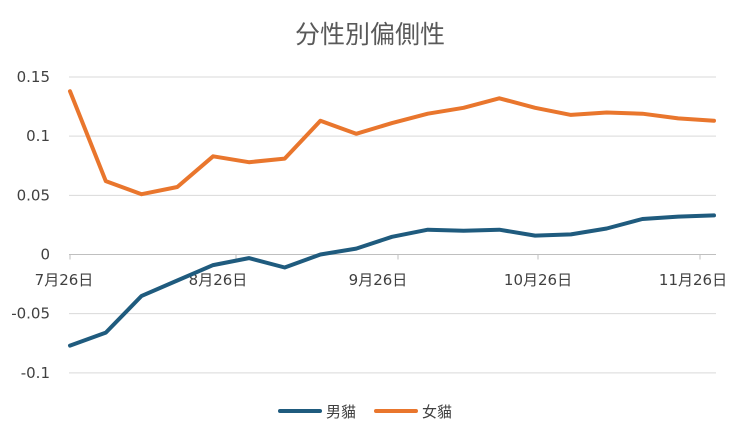 This screenshot has height=445, width=740. I want to click on y-axis-ticks: 0.15 0.1 0.05 0 -0.05 -0.1, so click(30, 225).